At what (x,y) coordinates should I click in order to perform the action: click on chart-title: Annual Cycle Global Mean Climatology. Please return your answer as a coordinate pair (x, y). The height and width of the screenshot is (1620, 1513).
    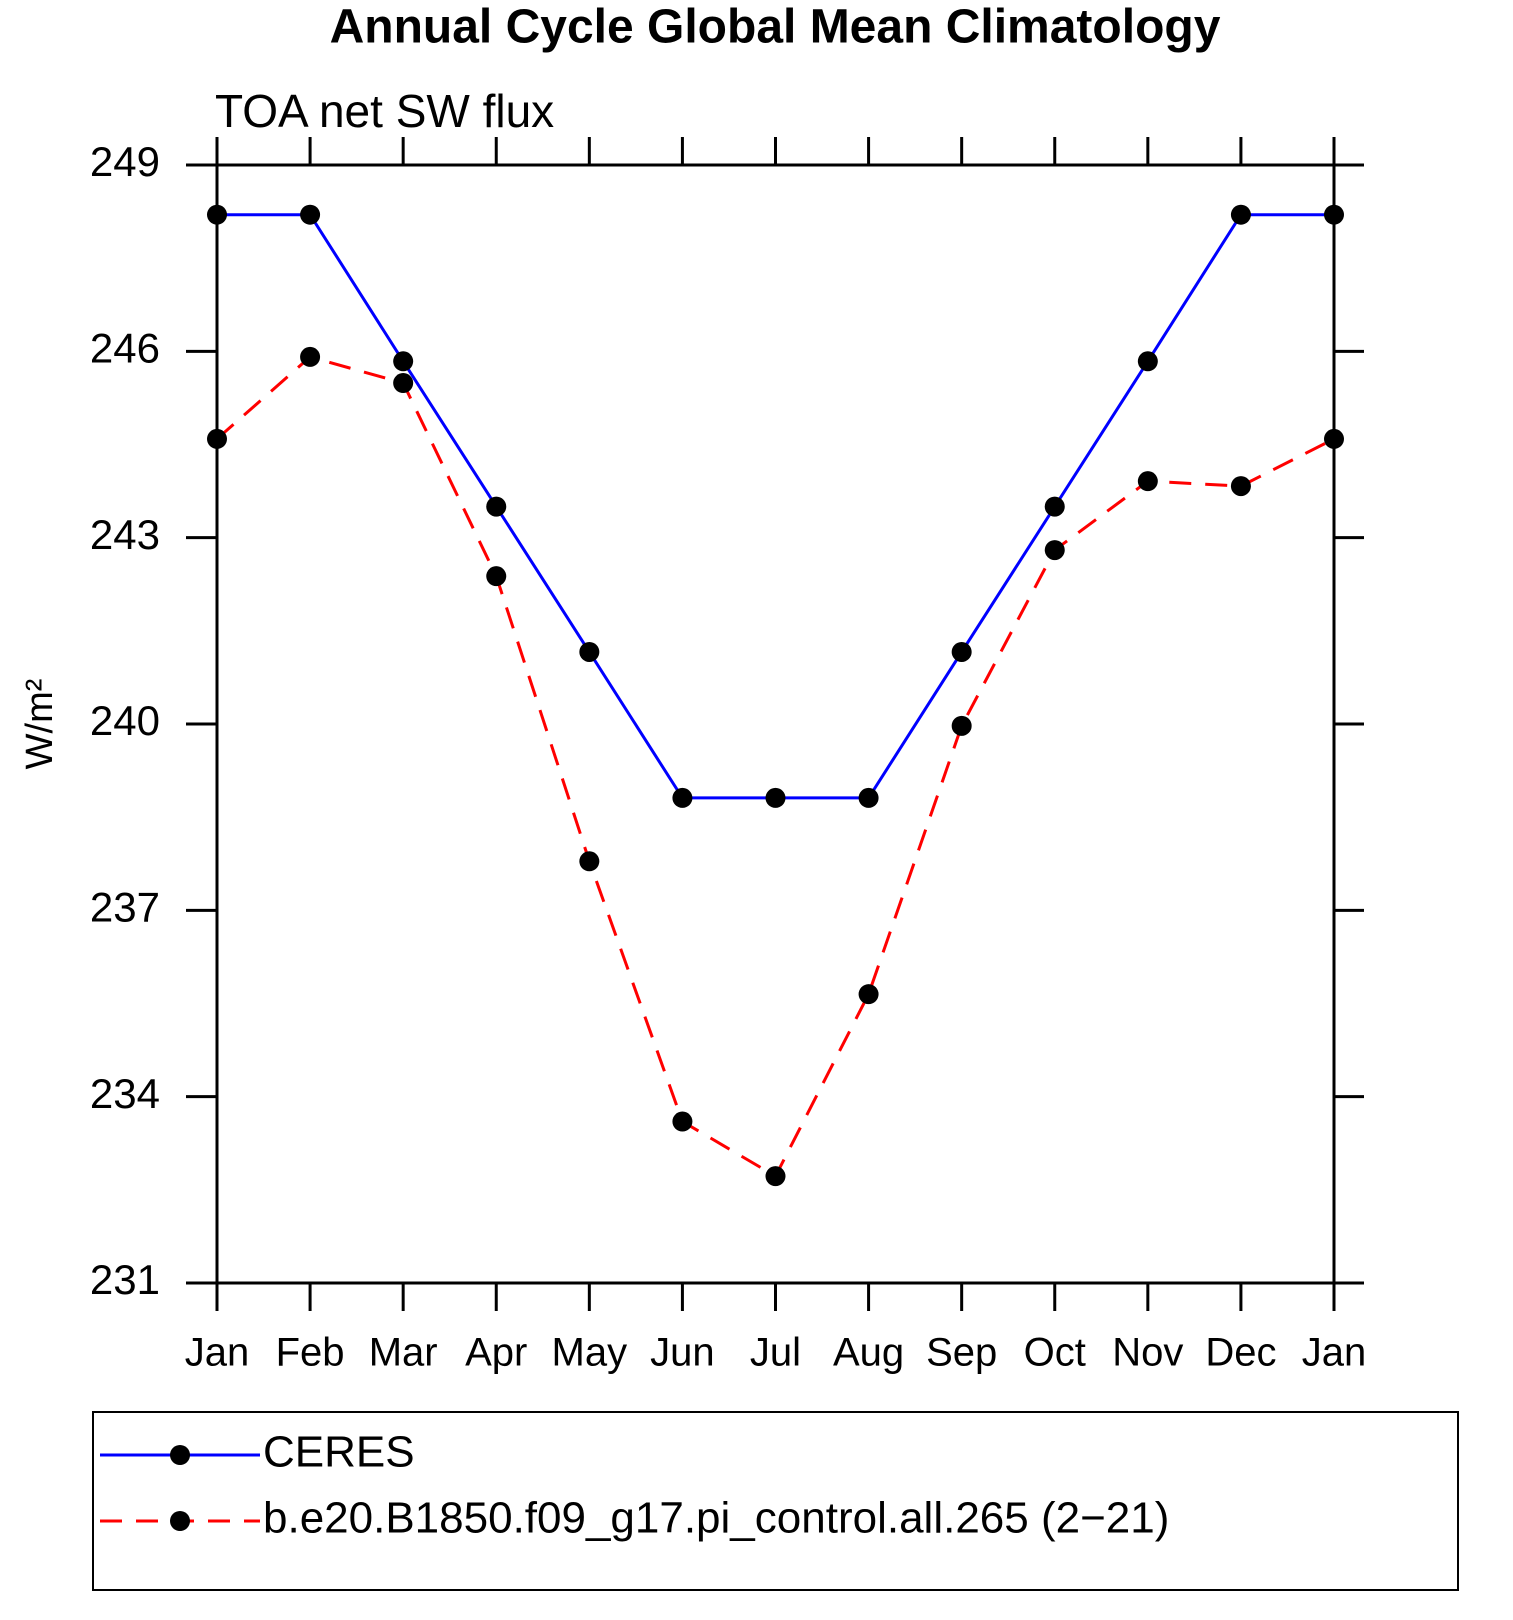
    Looking at the image, I should click on (775, 27).